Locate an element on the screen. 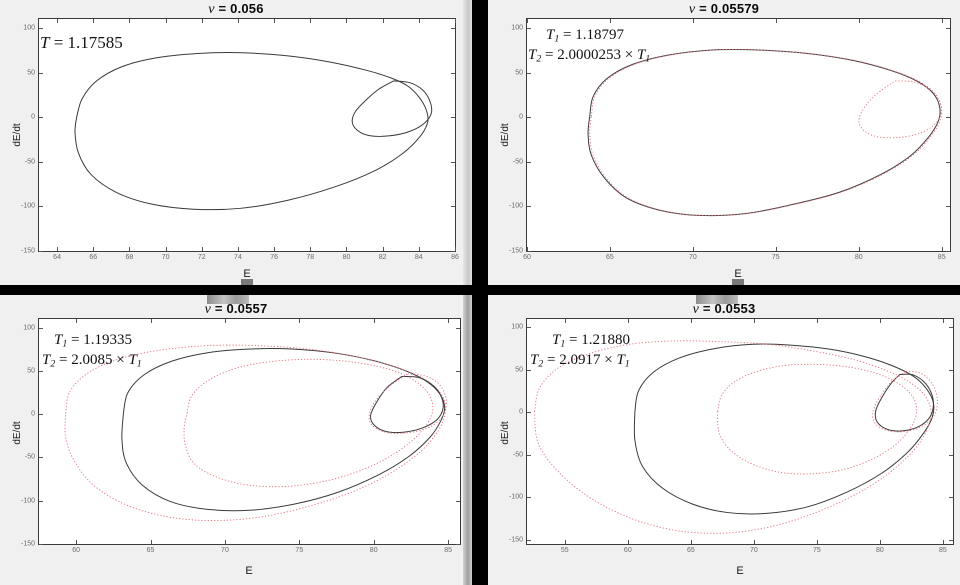 This screenshot has height=585, width=960. xtick-label: 70 is located at coordinates (692, 257).